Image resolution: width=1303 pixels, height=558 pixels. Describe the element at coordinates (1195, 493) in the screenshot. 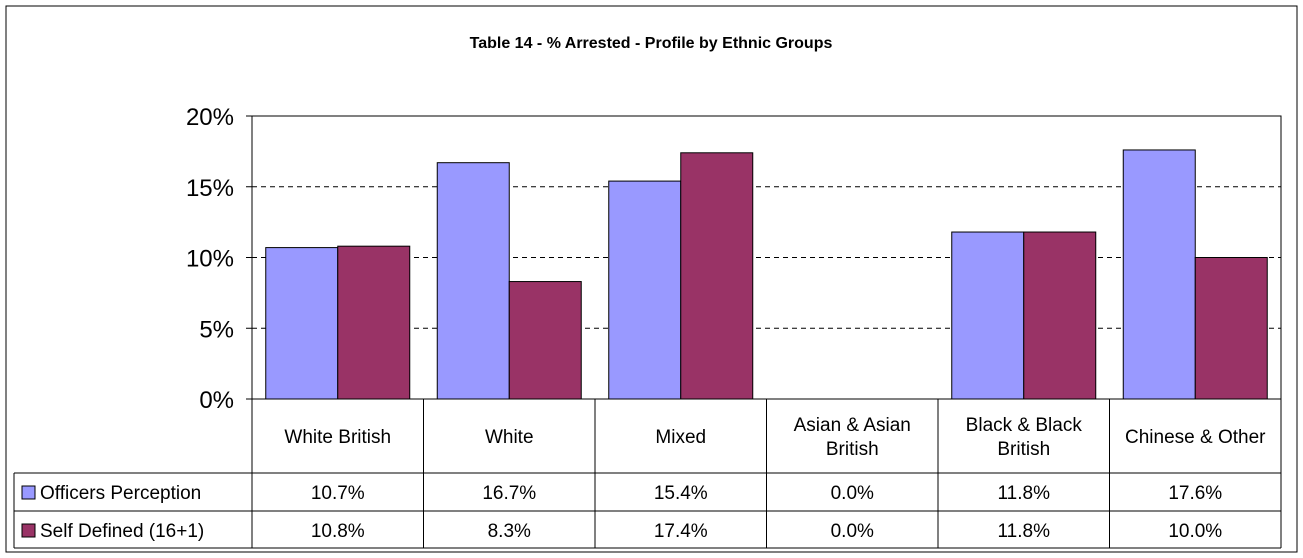

I see `data-value: 17.6%` at that location.